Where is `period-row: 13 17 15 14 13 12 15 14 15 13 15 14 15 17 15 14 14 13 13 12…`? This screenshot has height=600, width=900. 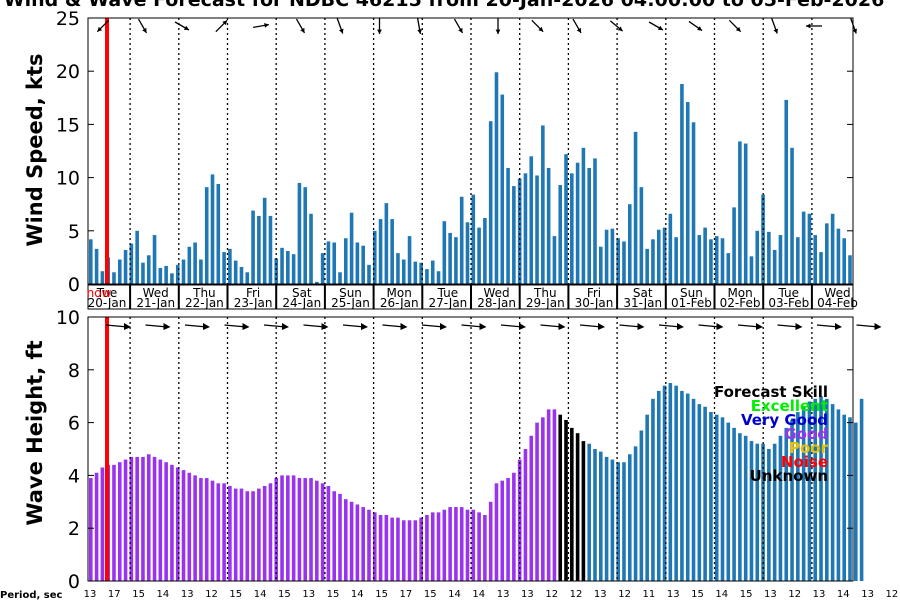 period-row: 13 17 15 14 13 12 15 14 15 13 15 14 15 17 15 14 14 13 13 12… is located at coordinates (491, 594).